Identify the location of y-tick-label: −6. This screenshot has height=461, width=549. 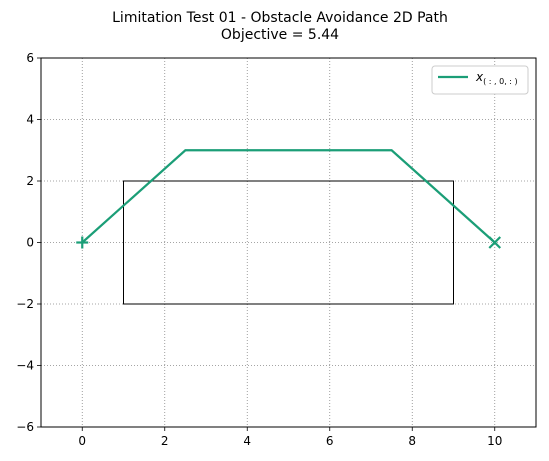
(25, 427).